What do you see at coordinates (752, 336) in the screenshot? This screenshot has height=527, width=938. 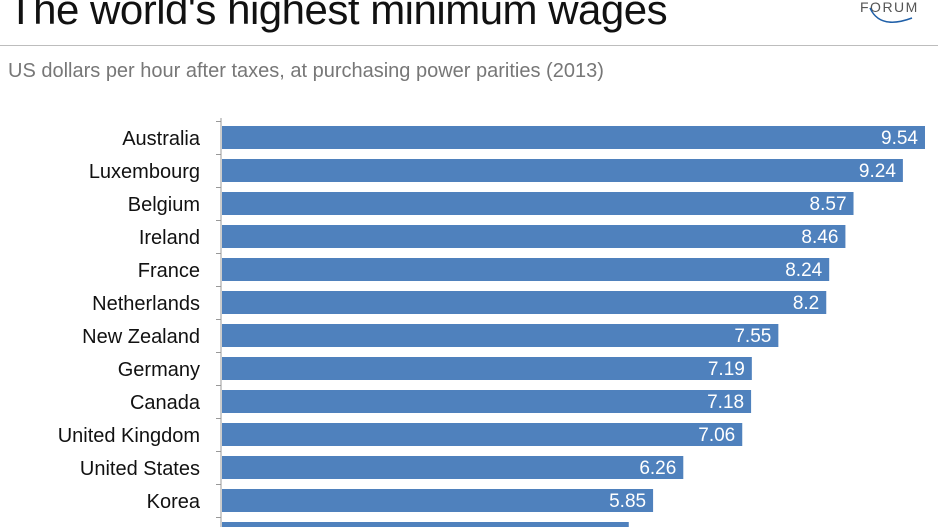 I see `value-label: 7.55` at bounding box center [752, 336].